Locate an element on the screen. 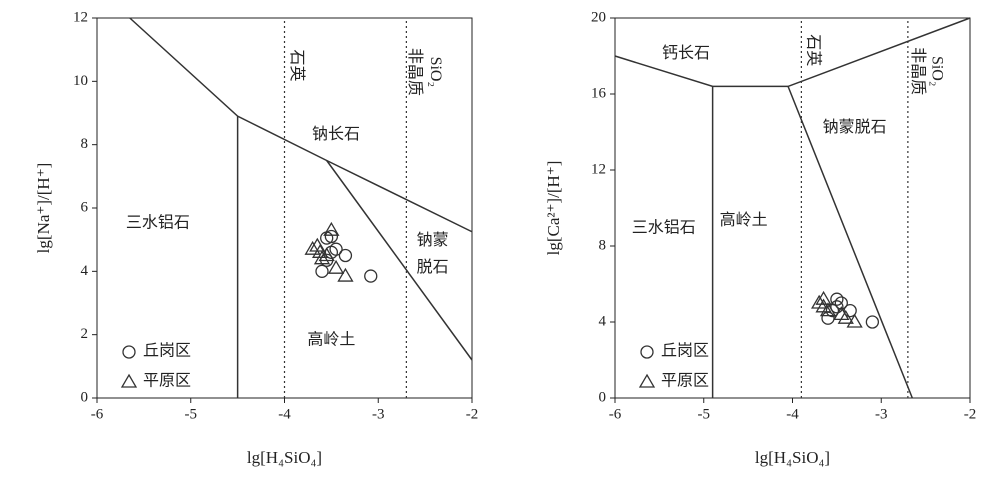  region-label: 钙长石 is located at coordinates (686, 53).